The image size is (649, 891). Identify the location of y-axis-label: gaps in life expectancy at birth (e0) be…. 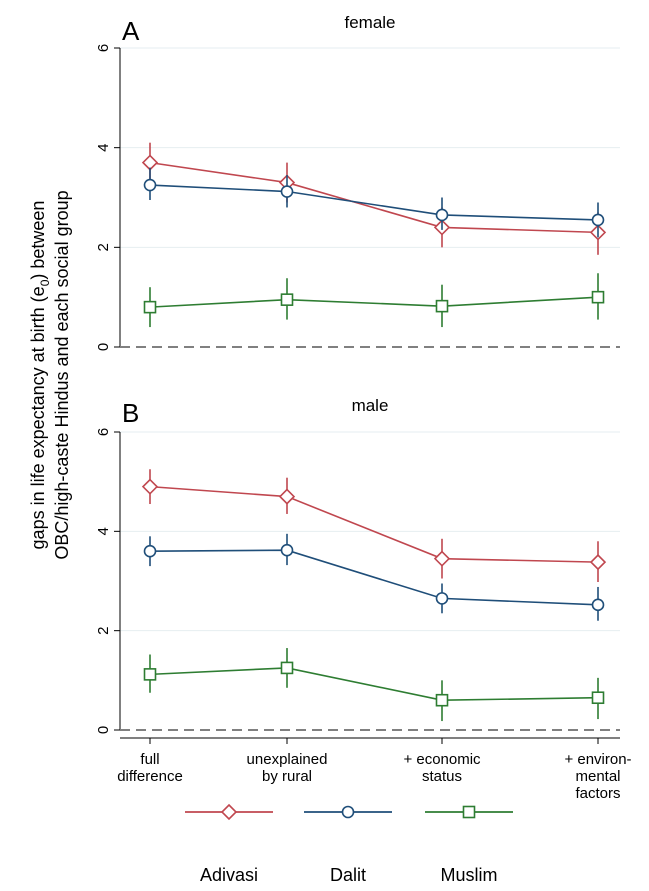
(50, 374).